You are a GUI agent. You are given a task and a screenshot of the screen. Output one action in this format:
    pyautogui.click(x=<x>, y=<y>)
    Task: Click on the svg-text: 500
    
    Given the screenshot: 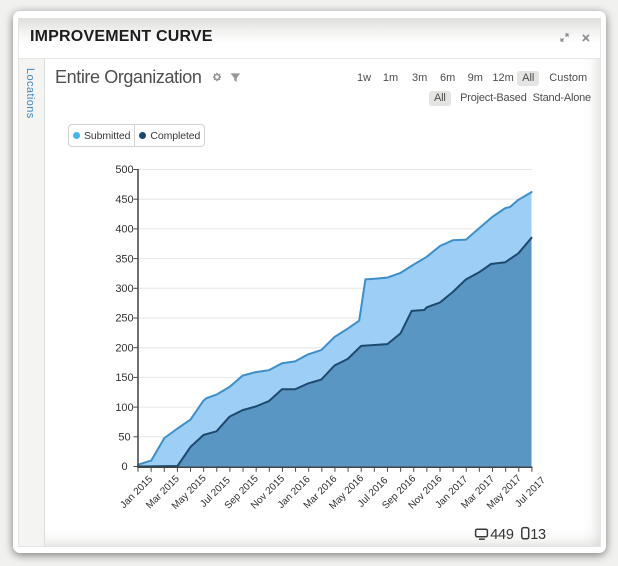 What is the action you would take?
    pyautogui.click(x=124, y=170)
    